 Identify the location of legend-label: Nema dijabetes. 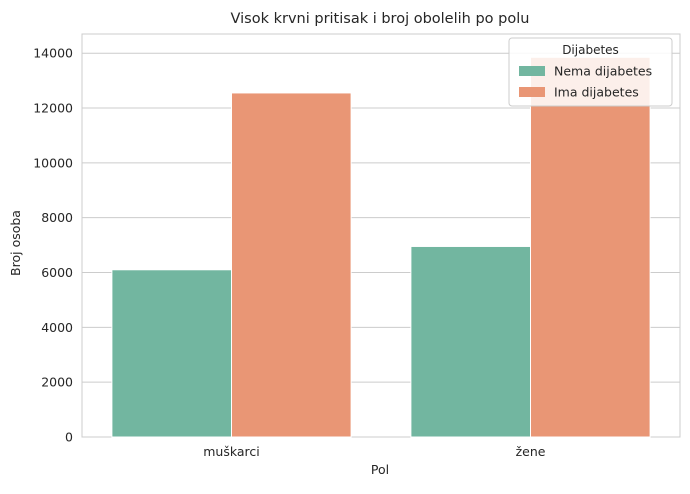
(603, 71).